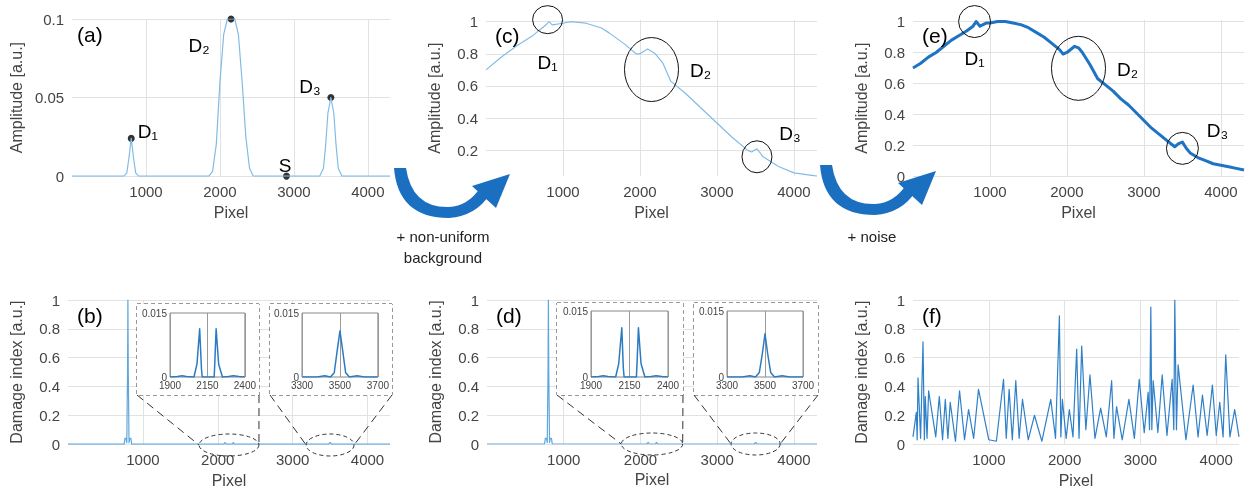 The height and width of the screenshot is (493, 1247). What do you see at coordinates (872, 237) in the screenshot?
I see `text: + noise` at bounding box center [872, 237].